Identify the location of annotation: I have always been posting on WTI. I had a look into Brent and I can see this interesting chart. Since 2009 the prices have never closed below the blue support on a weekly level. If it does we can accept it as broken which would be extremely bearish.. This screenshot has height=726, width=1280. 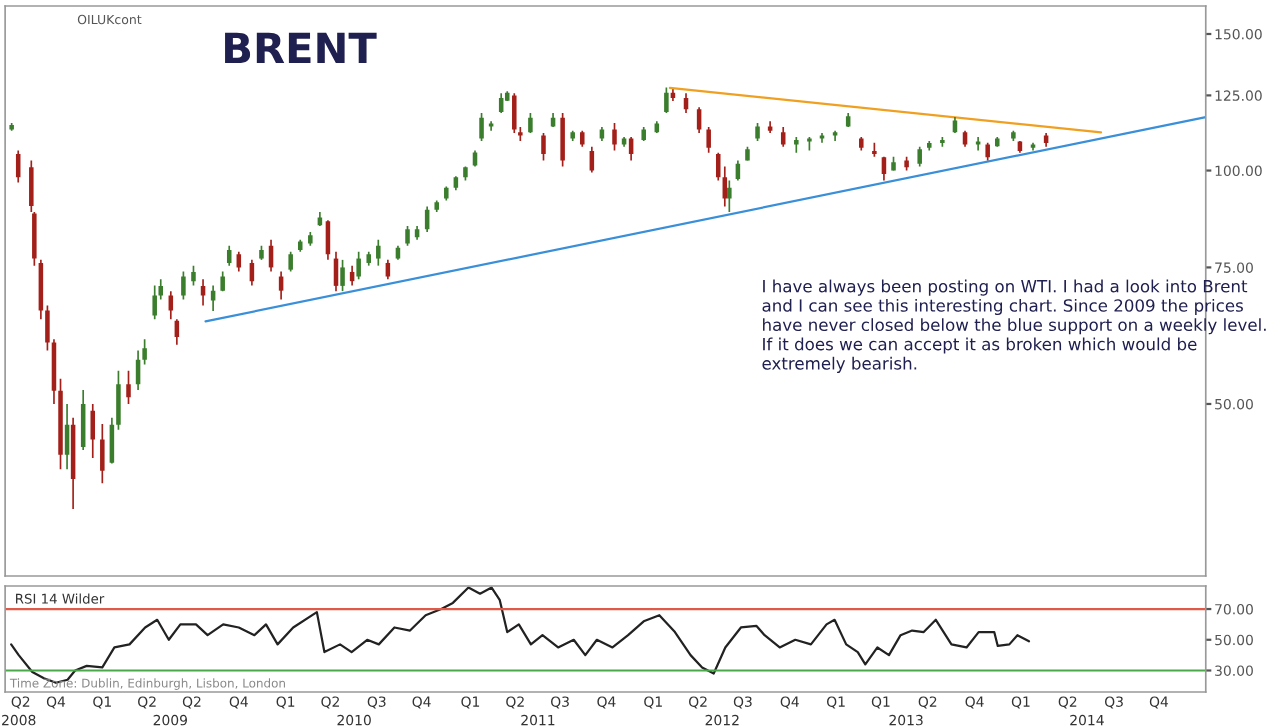
(1014, 326).